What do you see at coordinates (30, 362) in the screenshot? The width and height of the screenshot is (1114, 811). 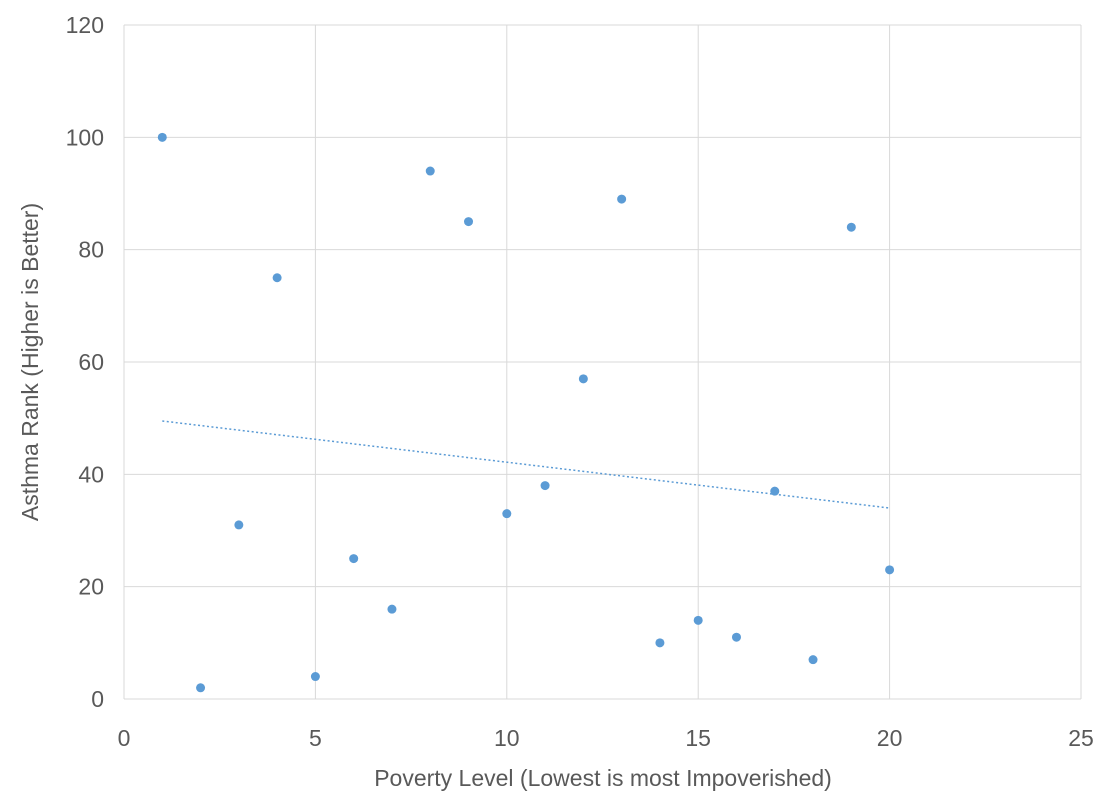 I see `y-axis-title: Asthma Rank (Higher is Better)` at bounding box center [30, 362].